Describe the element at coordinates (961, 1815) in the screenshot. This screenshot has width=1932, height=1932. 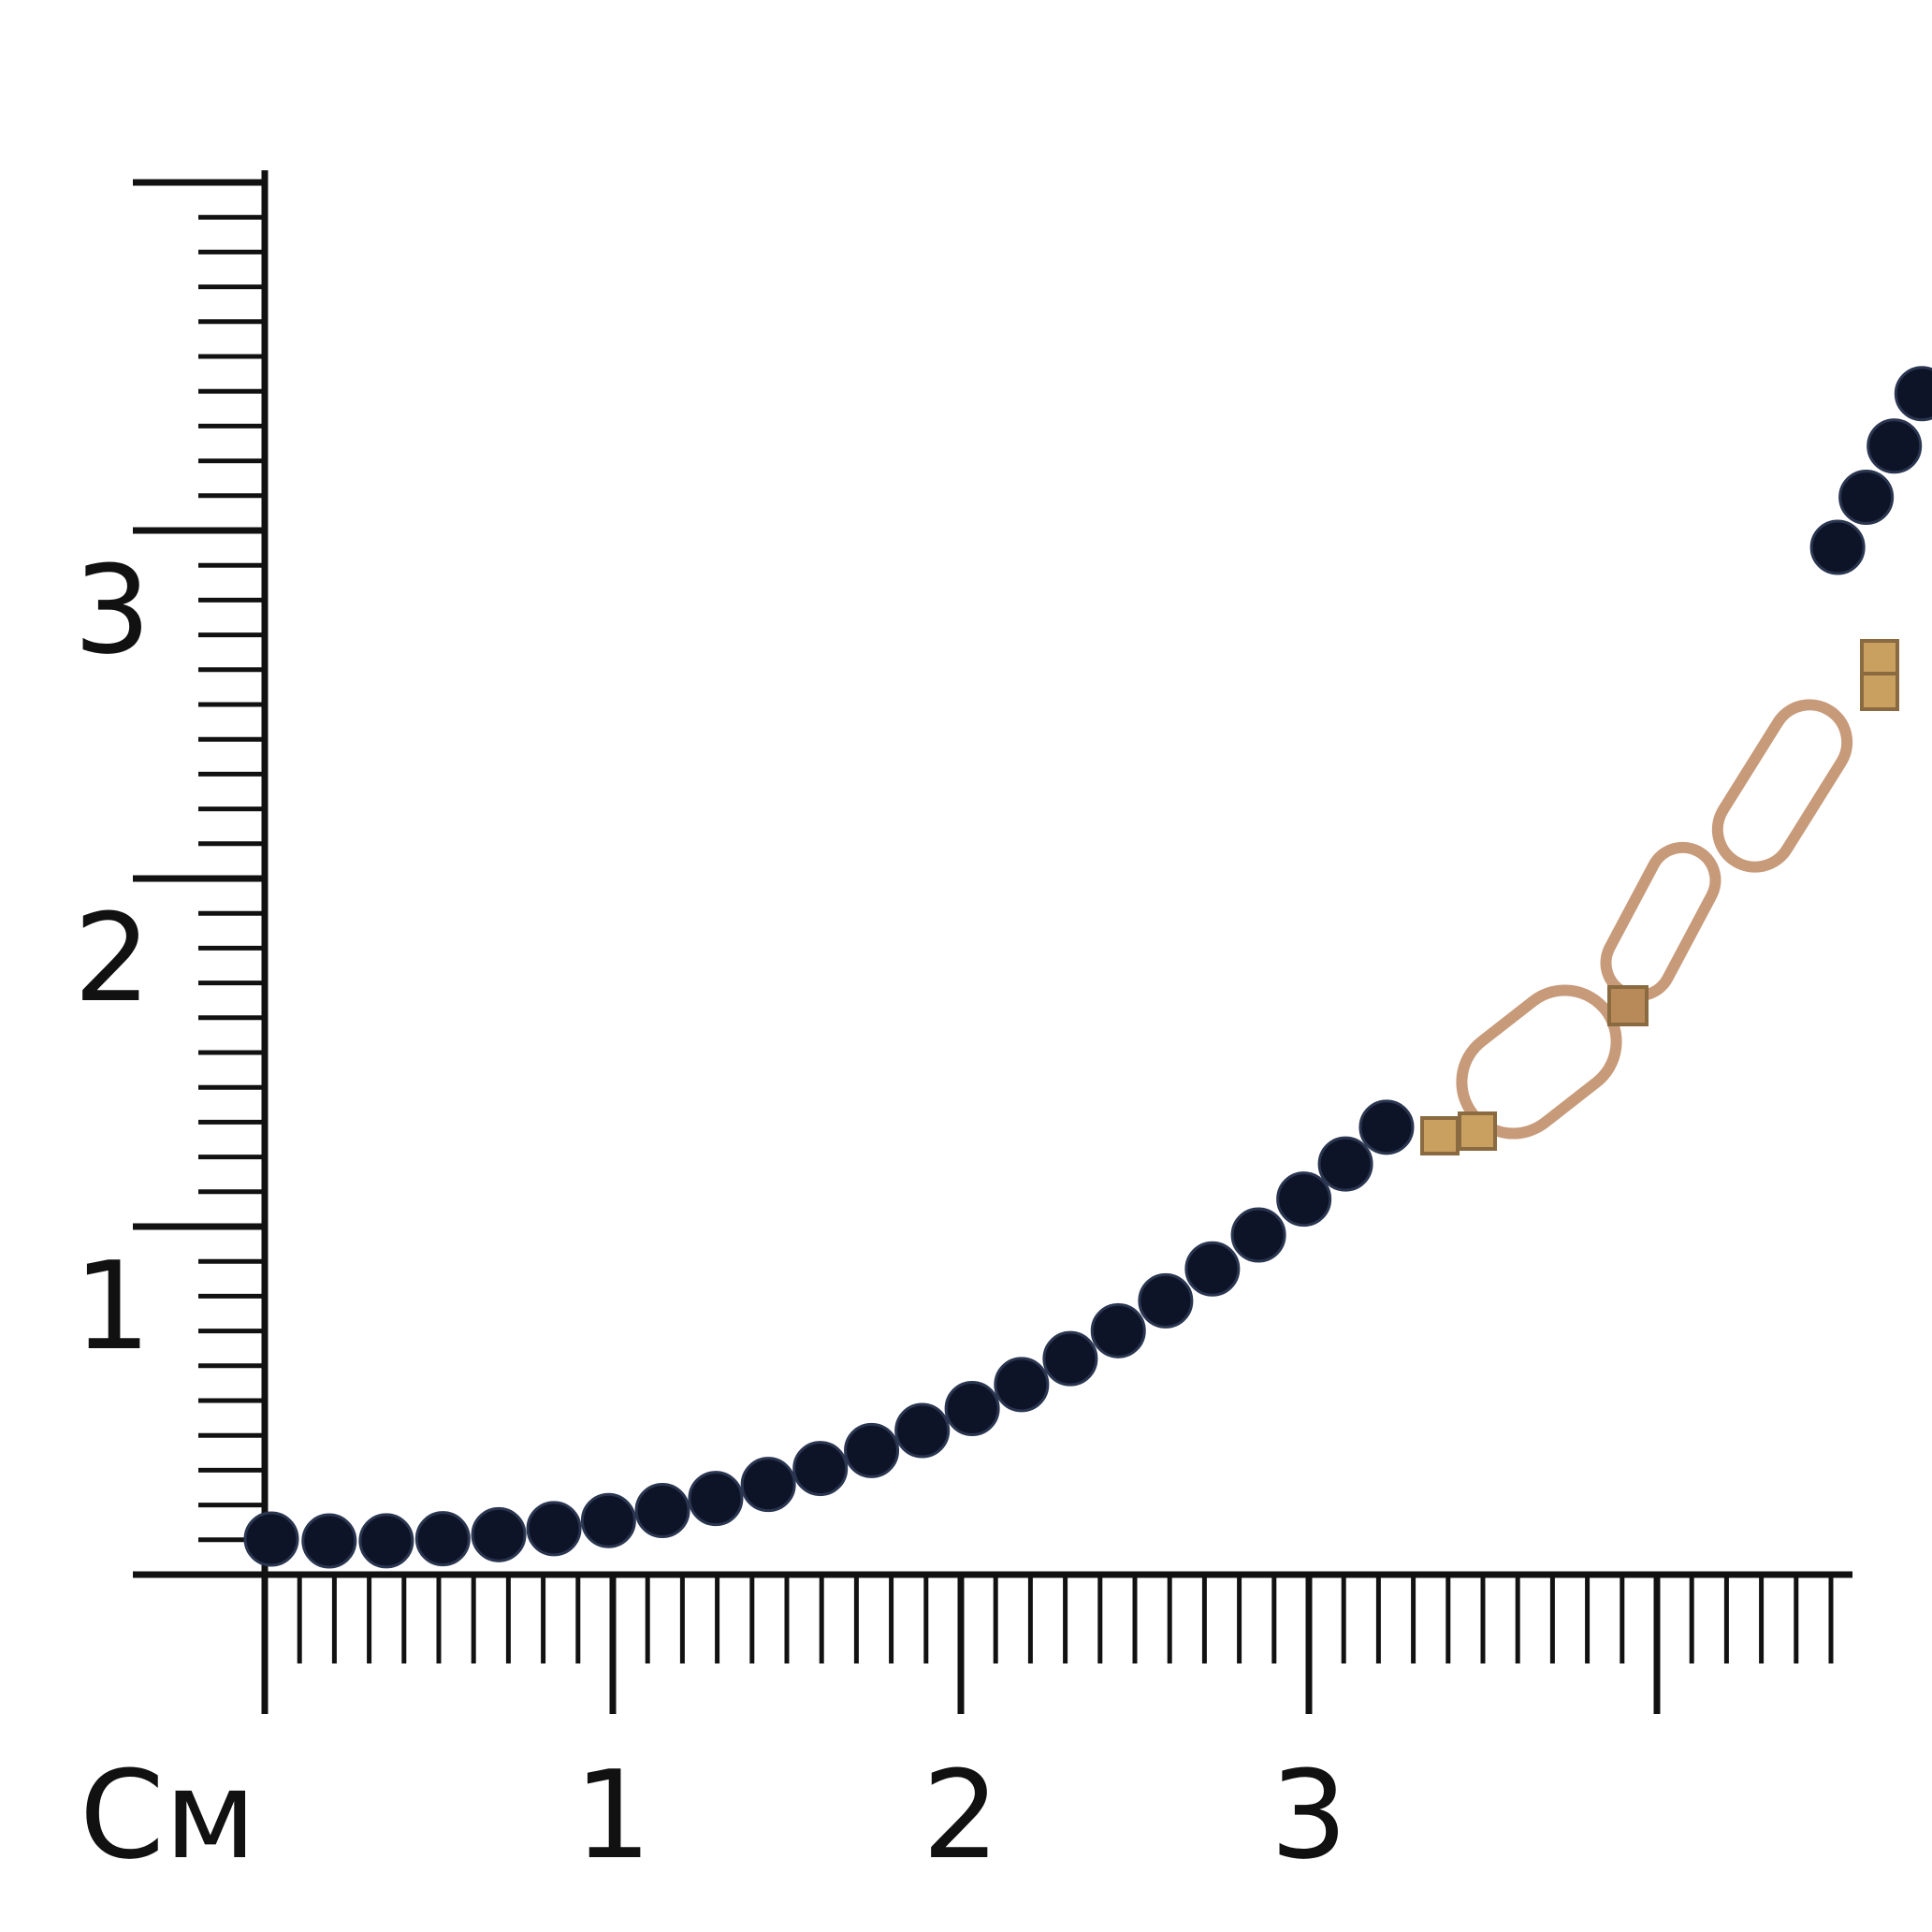
I see `x-label: 2` at that location.